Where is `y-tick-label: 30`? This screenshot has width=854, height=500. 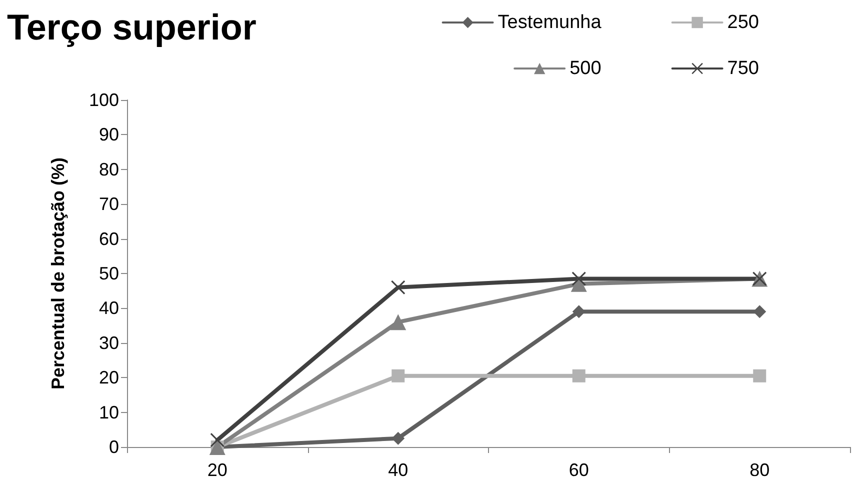
y-tick-label: 30 is located at coordinates (108, 342).